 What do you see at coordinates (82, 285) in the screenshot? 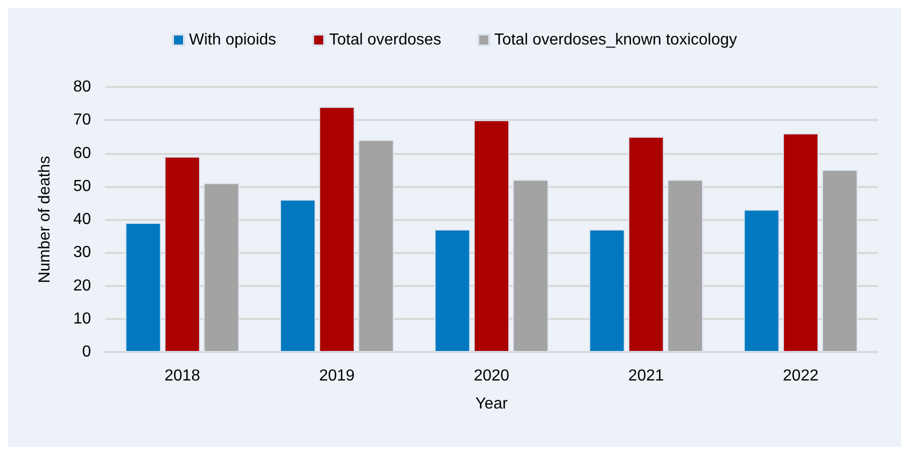
I see `y-tick-label: 20` at bounding box center [82, 285].